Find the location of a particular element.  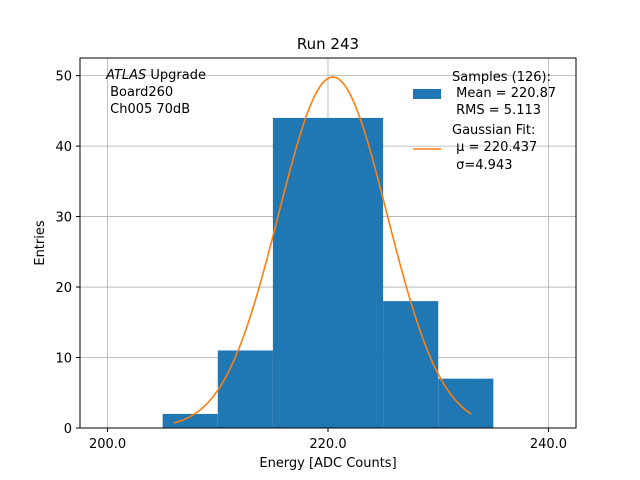

x-tick-label: 200.0 is located at coordinates (107, 444).